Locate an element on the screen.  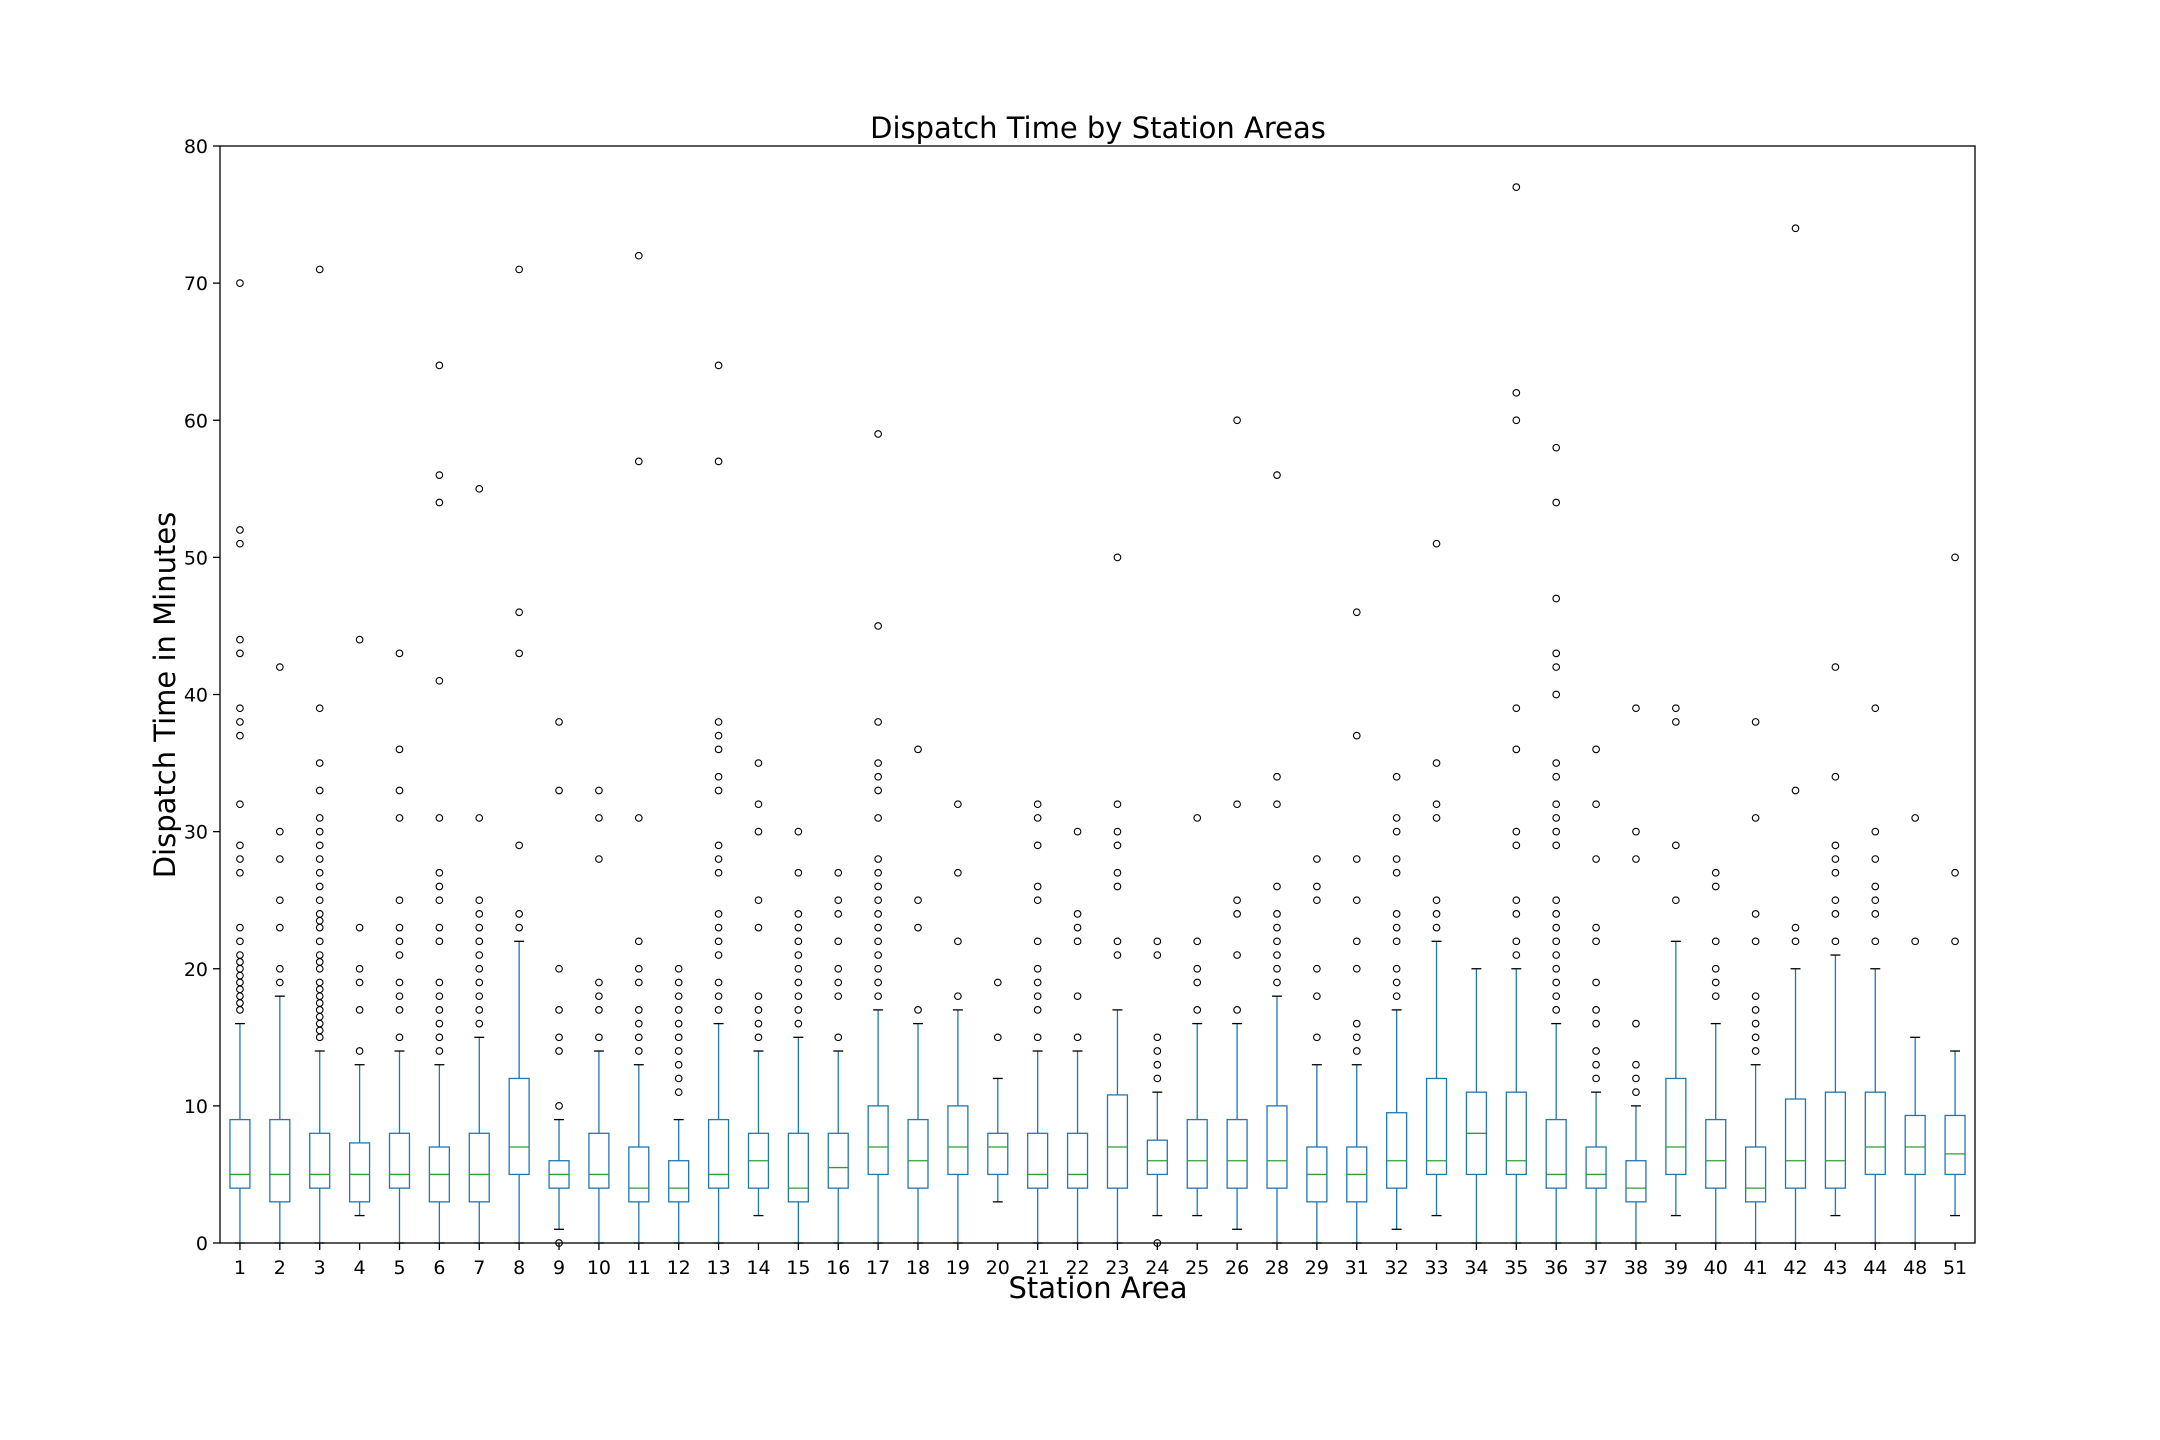
x-tick-label: 18 is located at coordinates (918, 1268).